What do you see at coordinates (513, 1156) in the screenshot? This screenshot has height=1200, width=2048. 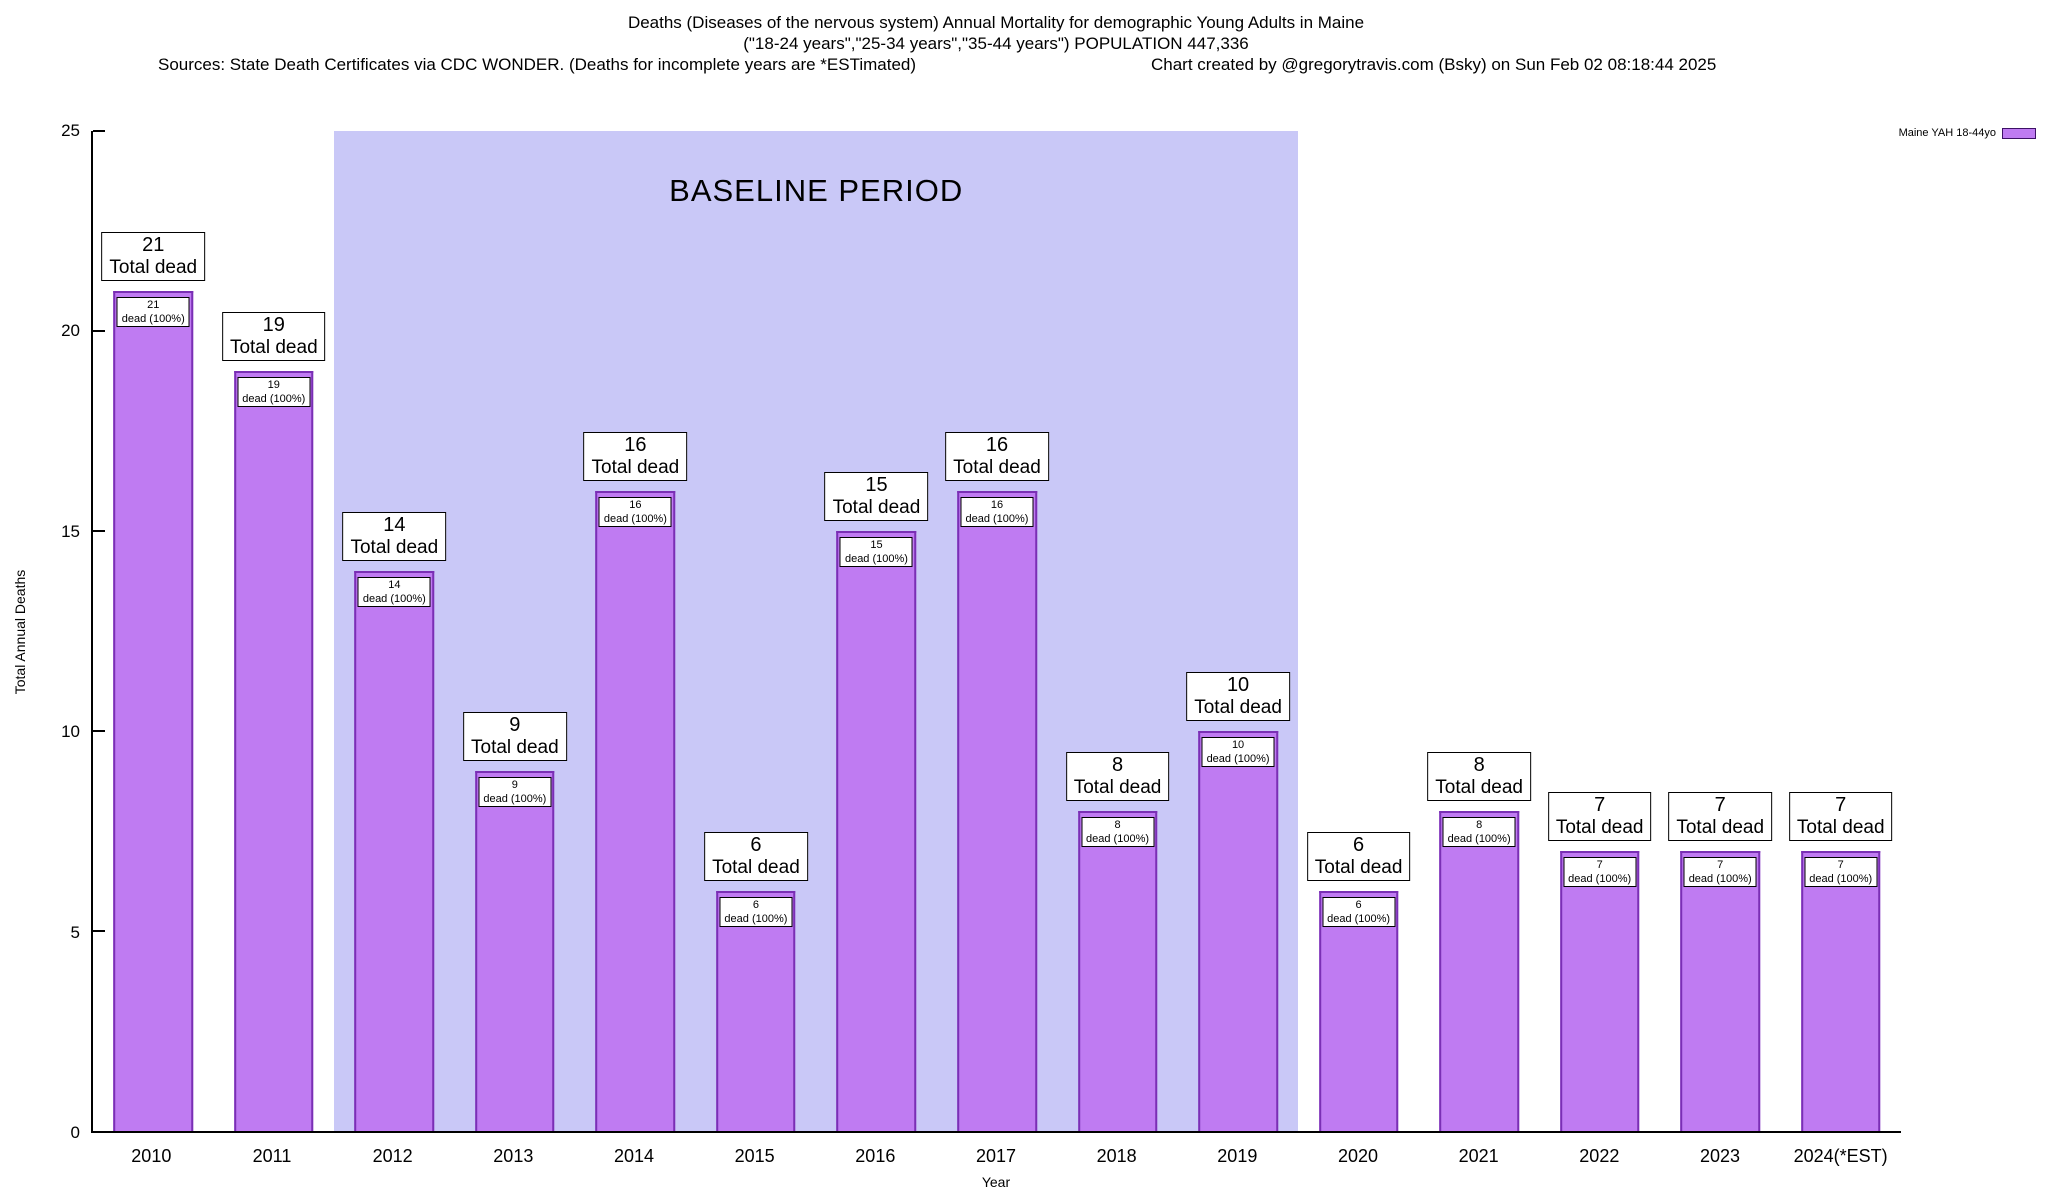 I see `x-tick-label: 2013` at bounding box center [513, 1156].